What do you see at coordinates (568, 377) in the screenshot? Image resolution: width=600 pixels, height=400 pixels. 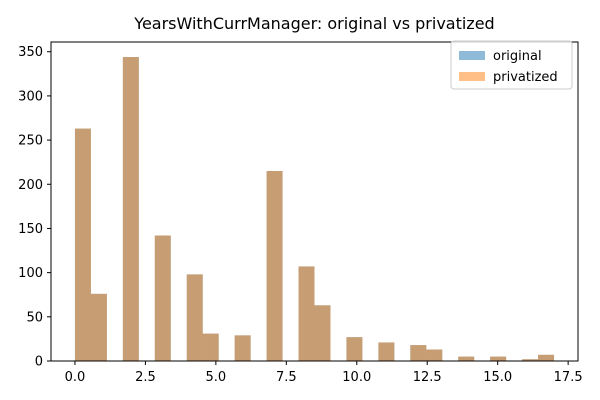 I see `x-tick-label: 17.5` at bounding box center [568, 377].